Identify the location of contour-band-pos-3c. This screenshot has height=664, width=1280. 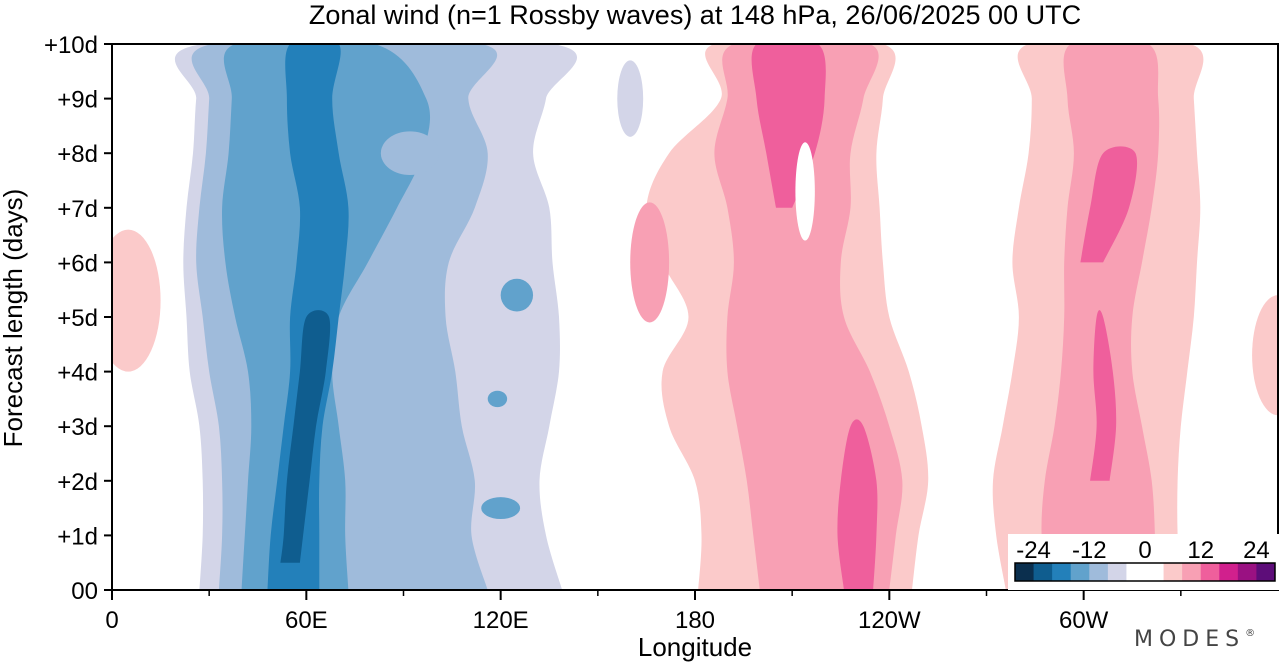
(1103, 395).